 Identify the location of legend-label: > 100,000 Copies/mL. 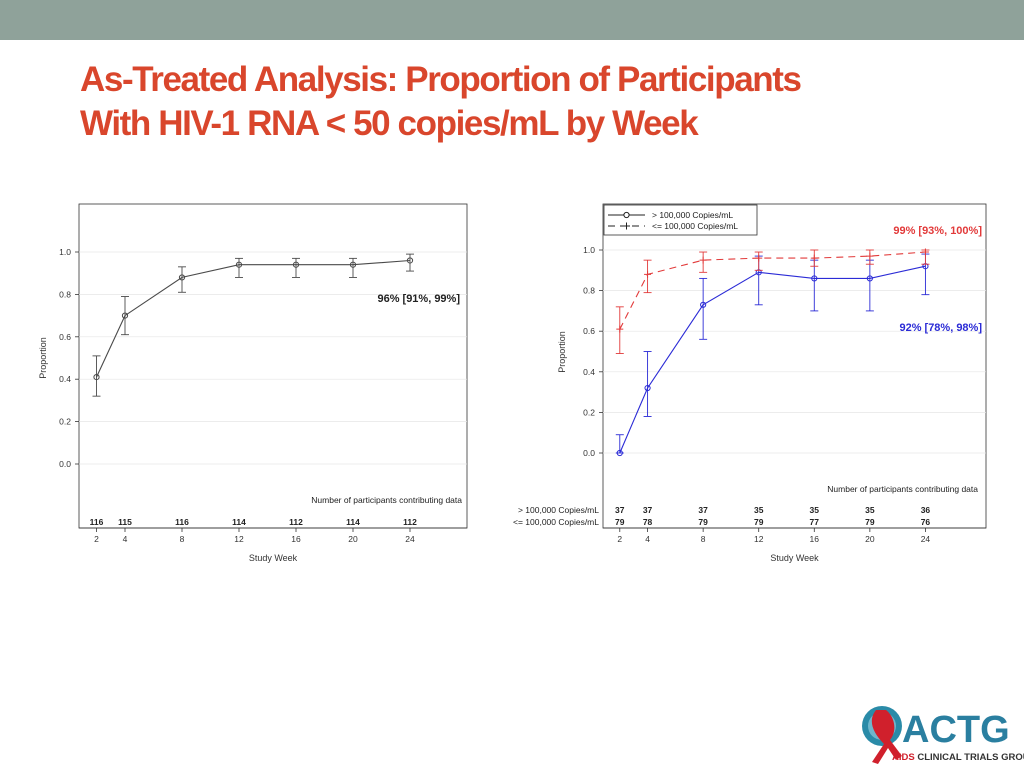
(692, 215).